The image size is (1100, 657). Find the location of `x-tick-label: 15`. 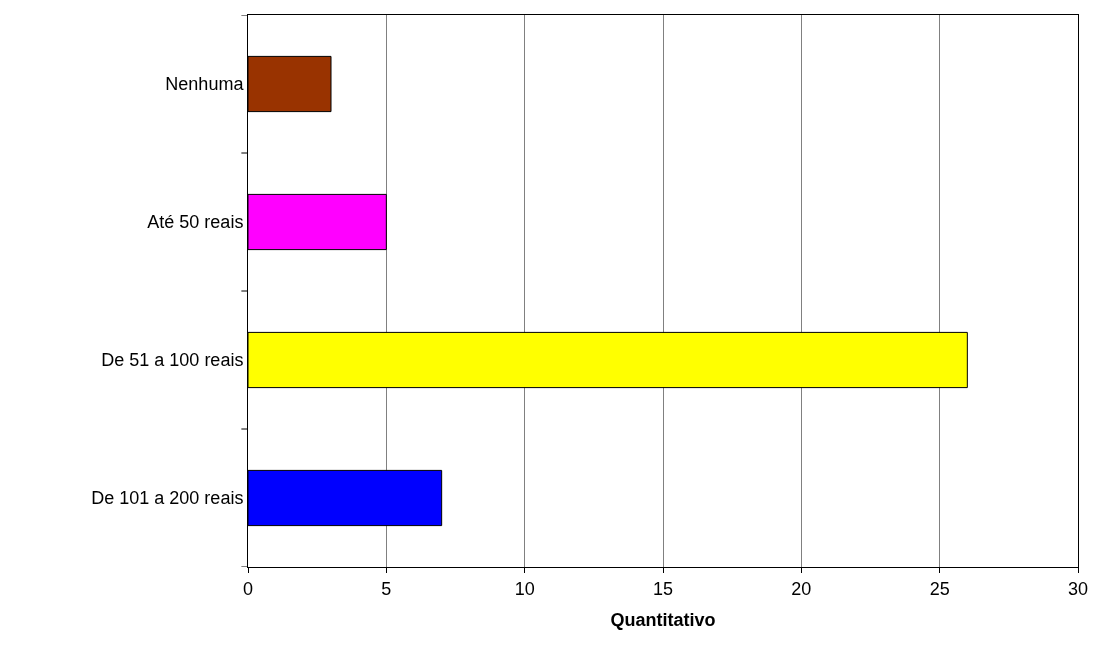

x-tick-label: 15 is located at coordinates (663, 588).